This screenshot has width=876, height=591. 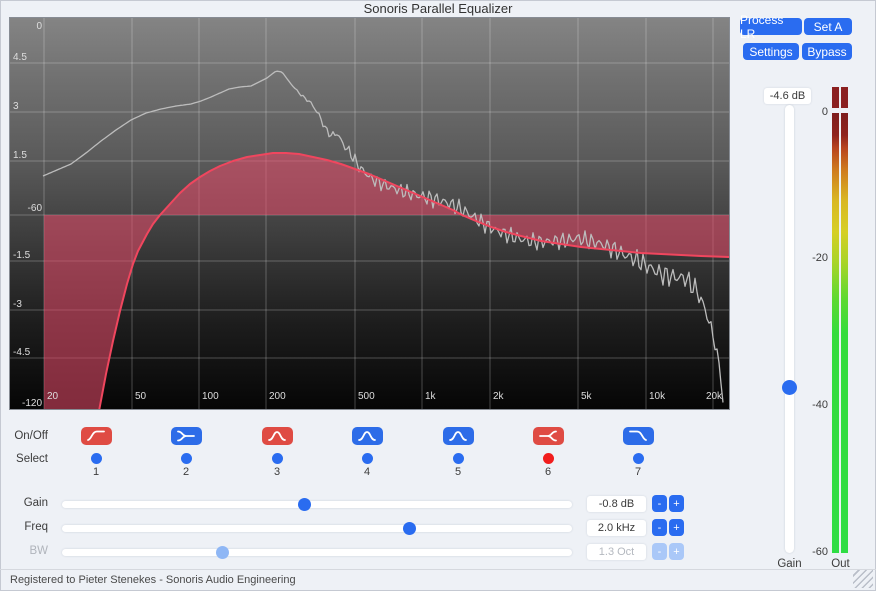 What do you see at coordinates (410, 528) in the screenshot?
I see `freq-slider-thumb` at bounding box center [410, 528].